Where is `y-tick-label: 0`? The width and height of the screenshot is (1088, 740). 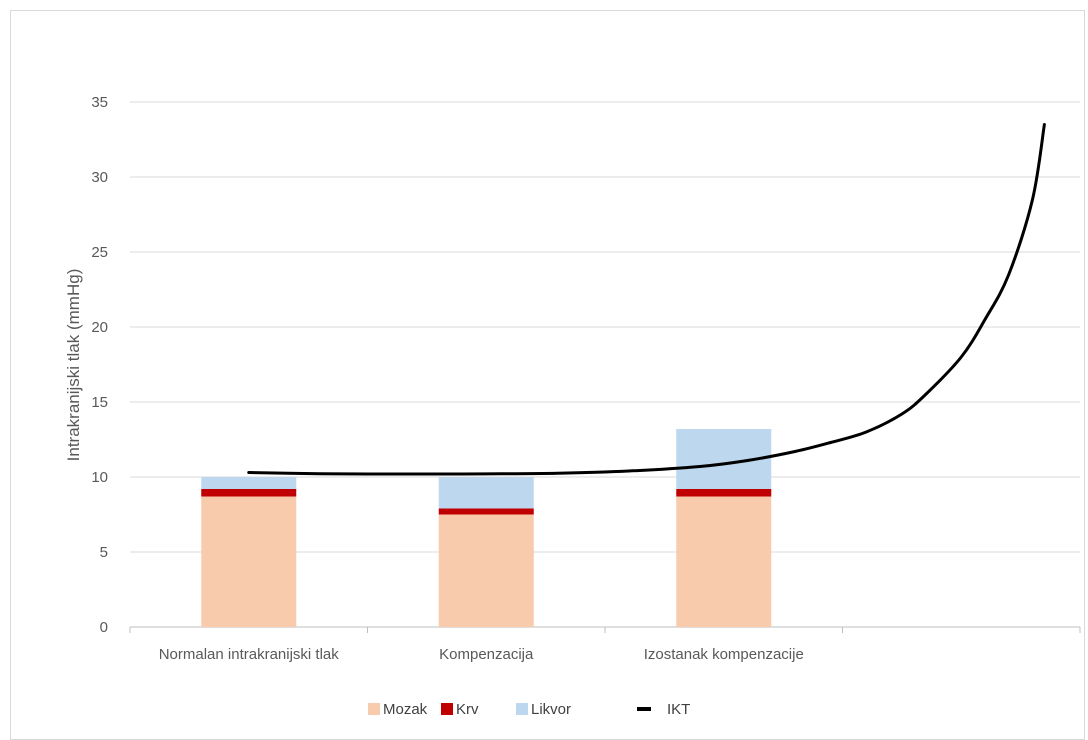
y-tick-label: 0 is located at coordinates (104, 627).